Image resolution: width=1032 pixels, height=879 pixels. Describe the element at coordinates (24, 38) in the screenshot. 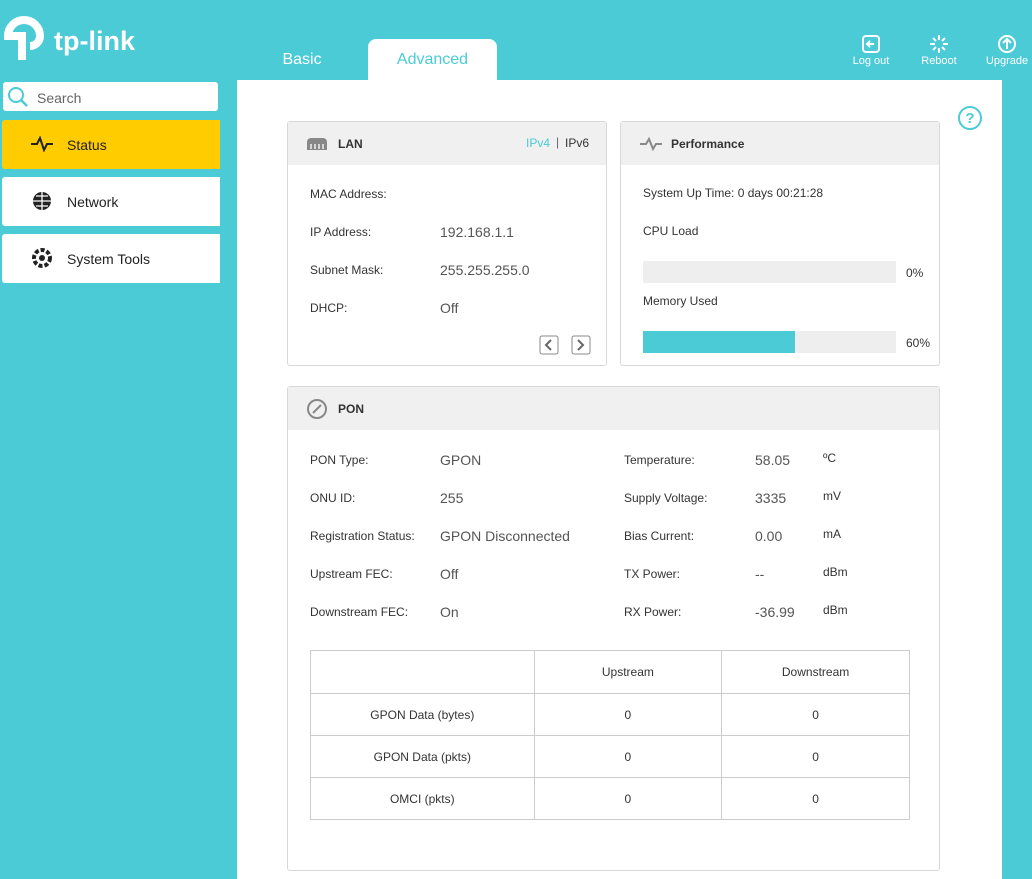

I see `logo-icon` at that location.